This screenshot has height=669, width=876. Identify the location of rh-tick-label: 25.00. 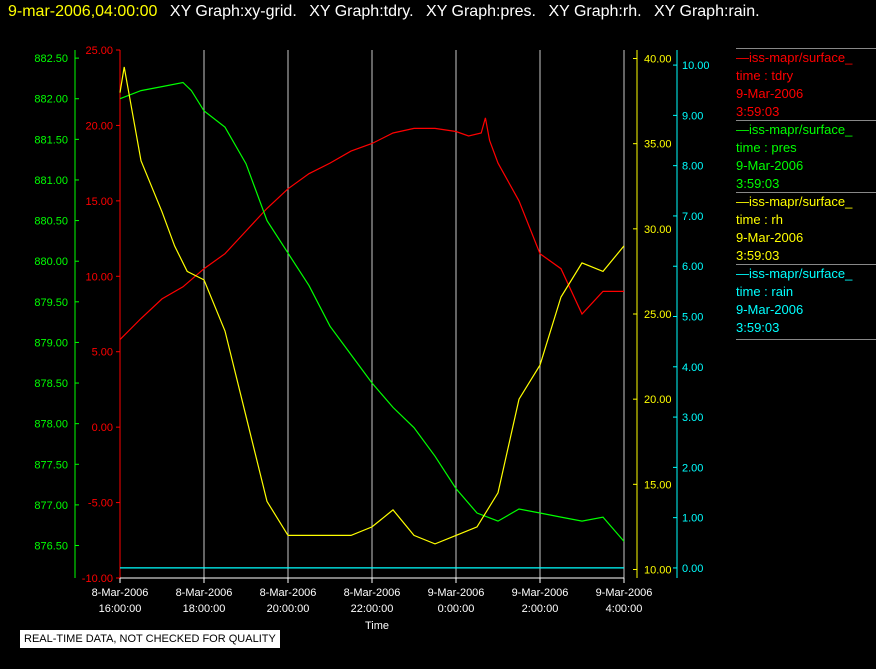
(658, 315).